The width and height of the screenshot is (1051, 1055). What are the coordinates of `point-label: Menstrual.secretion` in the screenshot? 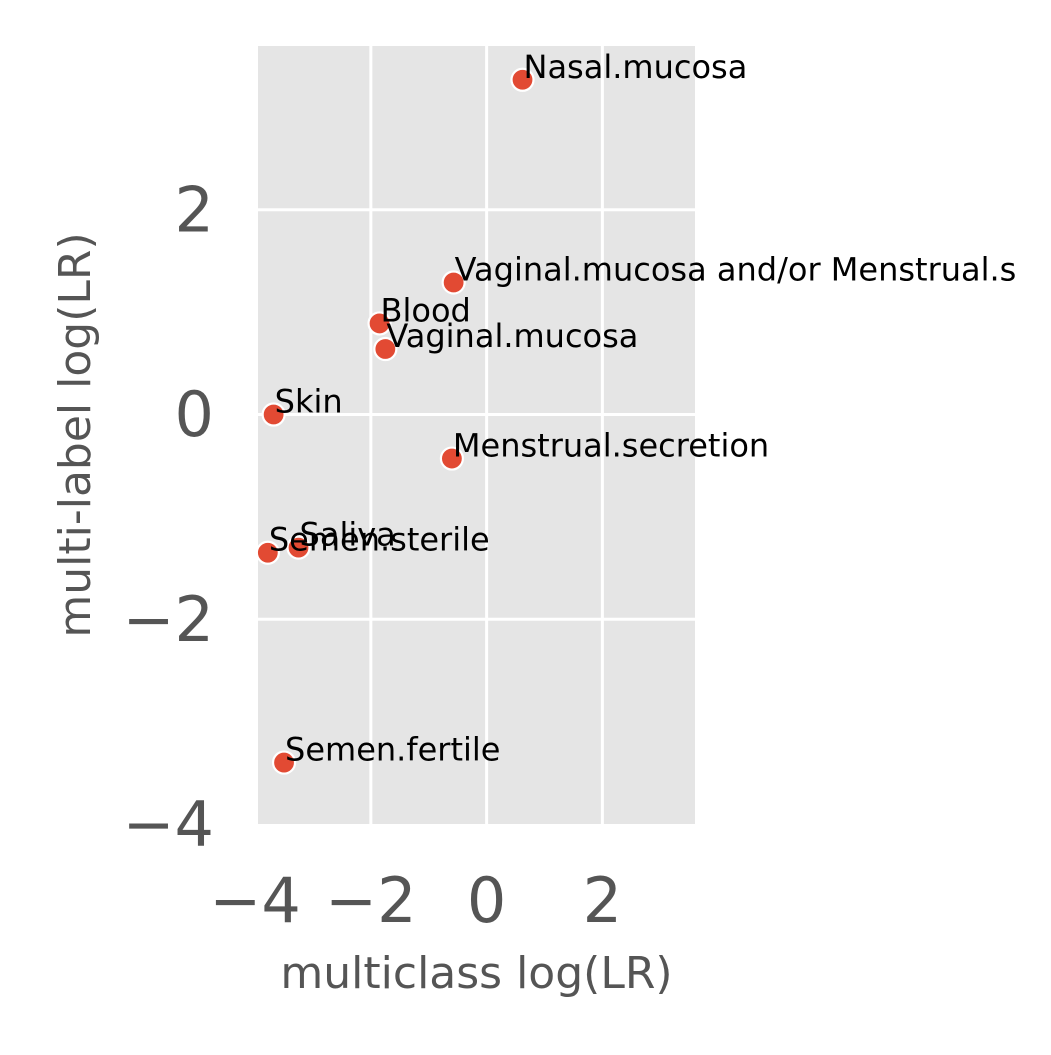 It's located at (611, 446).